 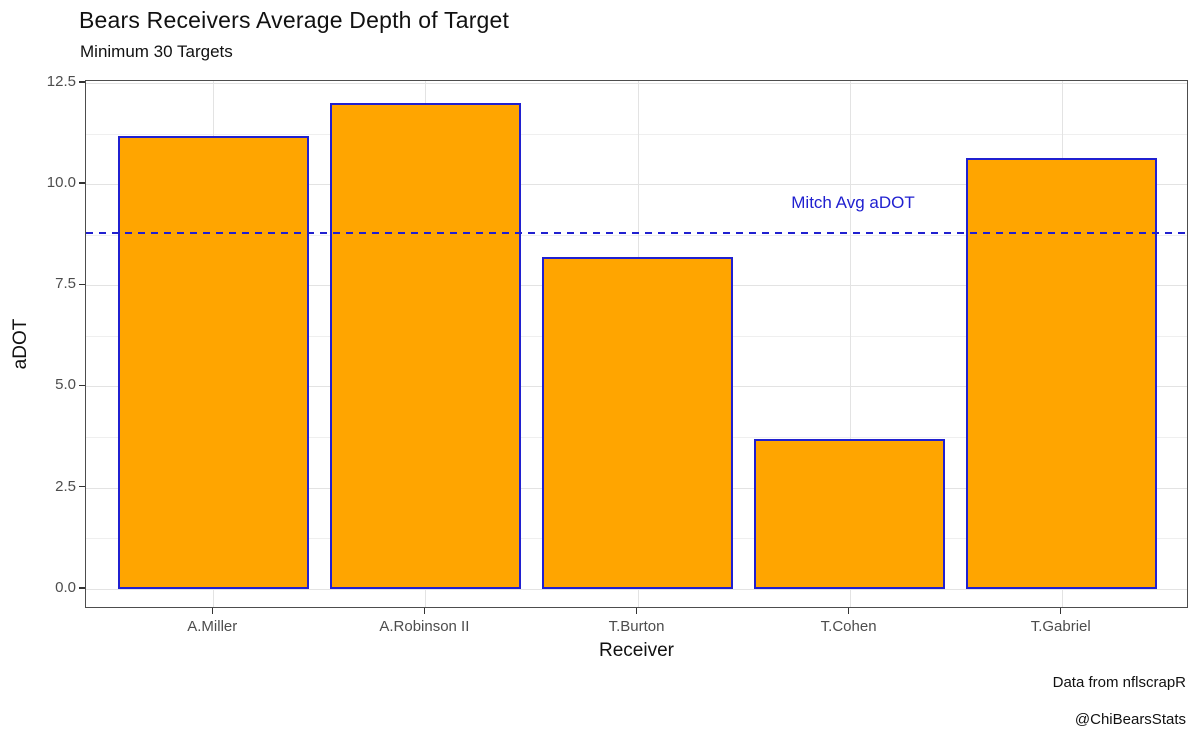 What do you see at coordinates (61, 82) in the screenshot?
I see `y-axis-tick-label: 12.5` at bounding box center [61, 82].